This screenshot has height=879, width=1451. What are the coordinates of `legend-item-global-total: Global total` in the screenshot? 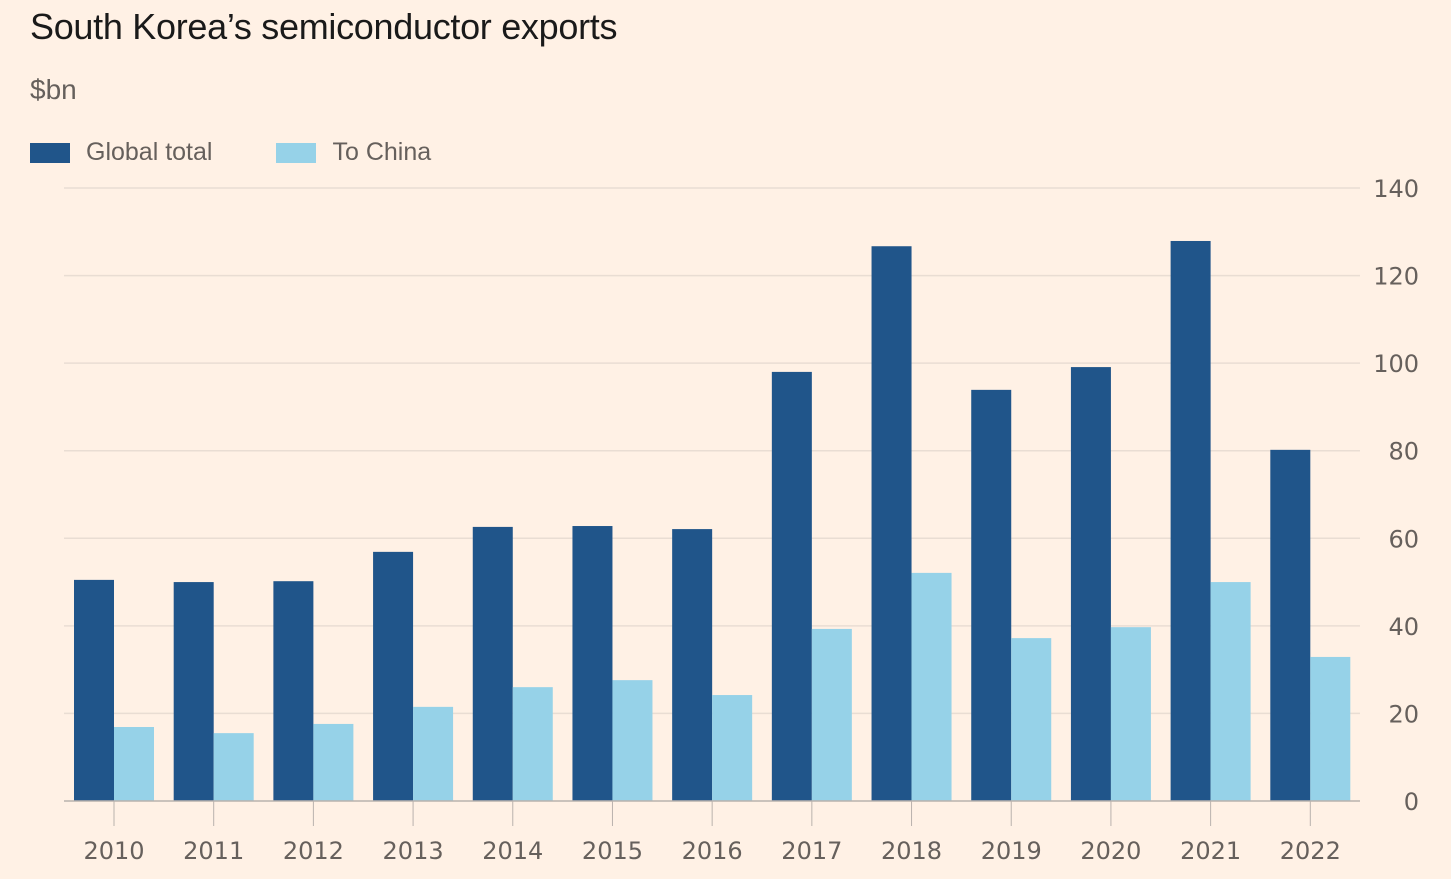 It's located at (121, 152).